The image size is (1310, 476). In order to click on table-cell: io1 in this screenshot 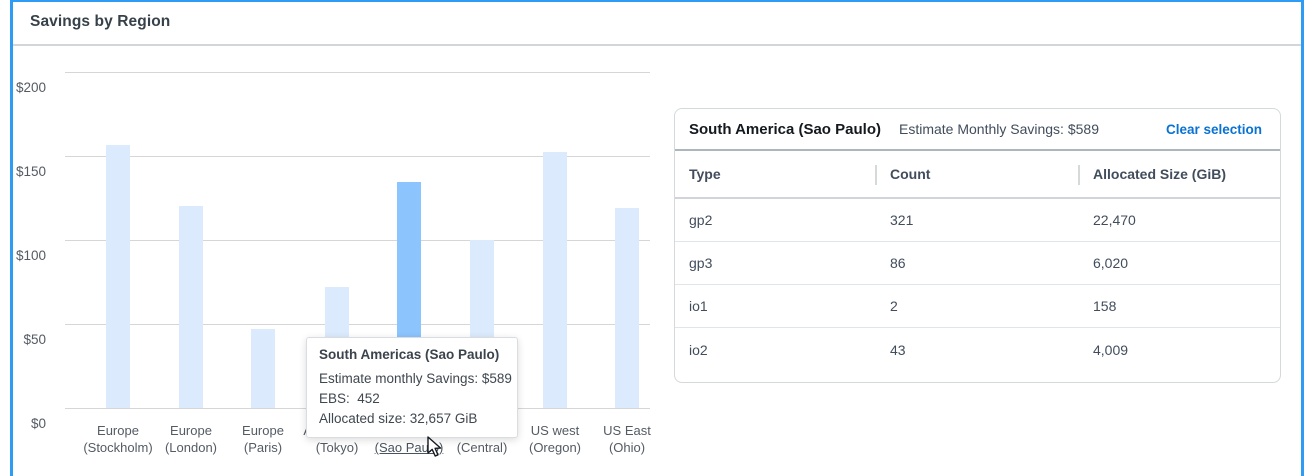, I will do `click(698, 306)`.